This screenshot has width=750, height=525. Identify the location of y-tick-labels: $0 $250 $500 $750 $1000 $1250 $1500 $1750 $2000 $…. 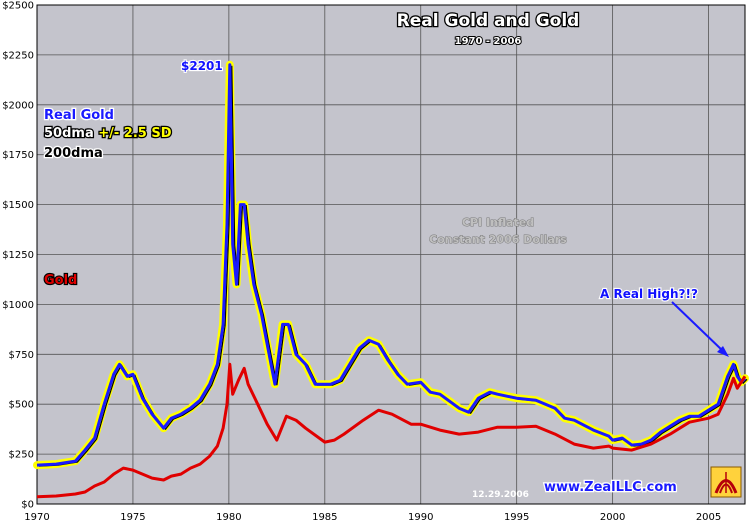
(18, 256).